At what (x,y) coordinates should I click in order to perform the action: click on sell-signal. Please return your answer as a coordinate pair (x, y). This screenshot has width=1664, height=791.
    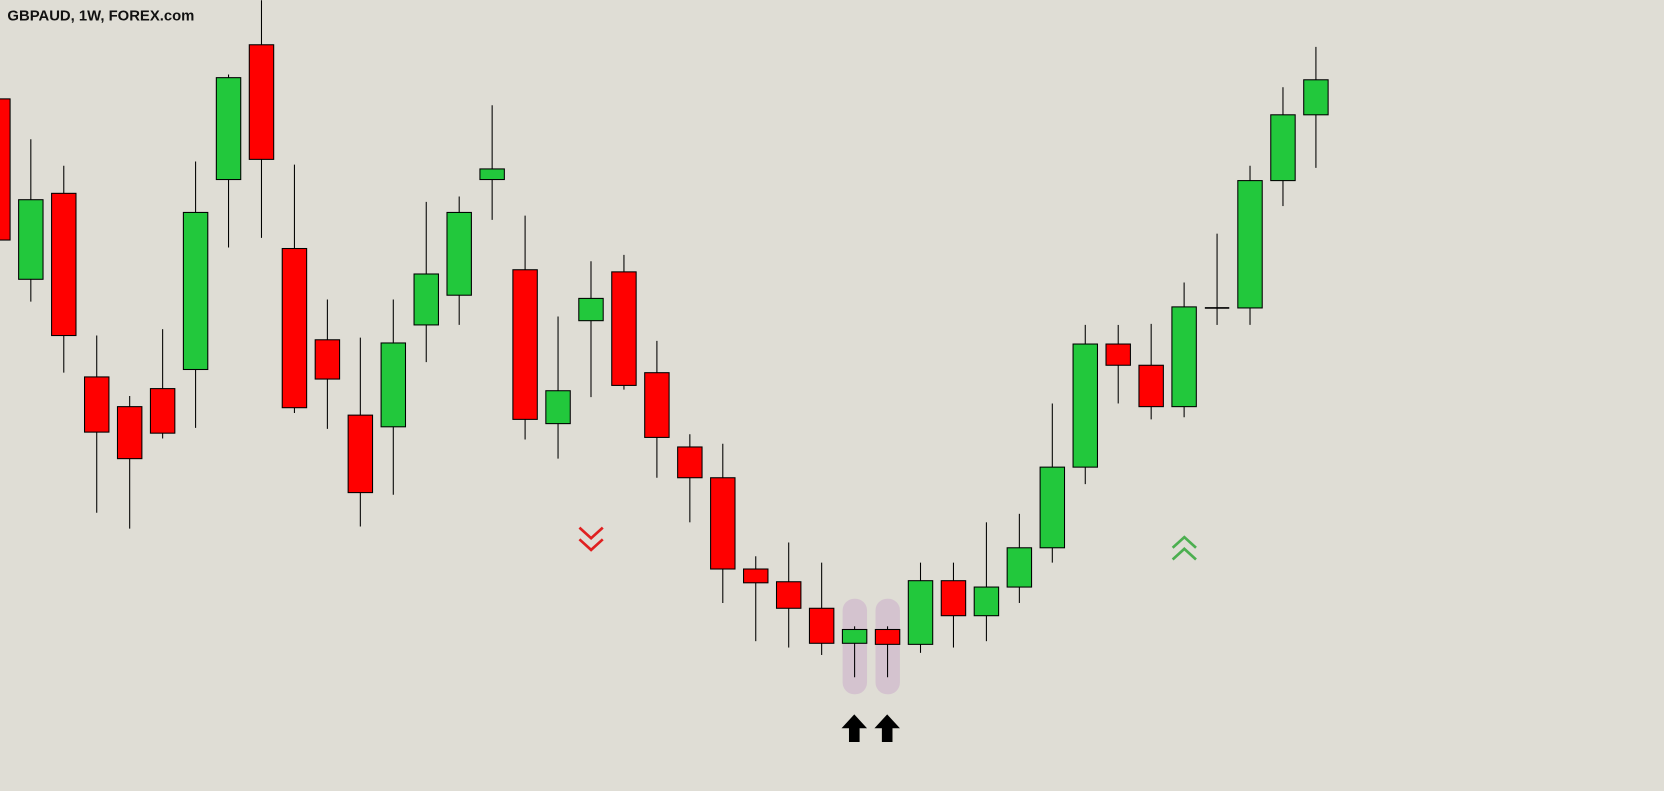
    Looking at the image, I should click on (591, 539).